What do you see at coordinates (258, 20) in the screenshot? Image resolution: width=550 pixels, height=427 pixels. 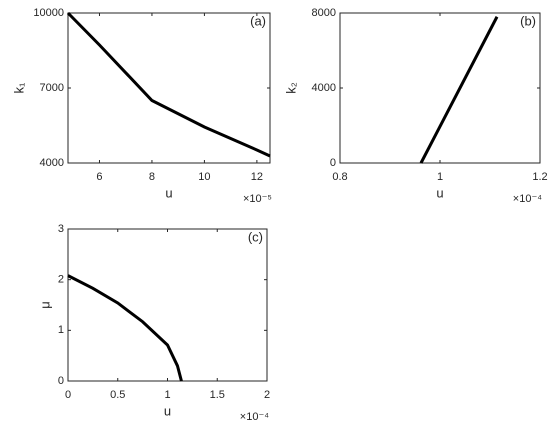 I see `panel-label: (a)` at bounding box center [258, 20].